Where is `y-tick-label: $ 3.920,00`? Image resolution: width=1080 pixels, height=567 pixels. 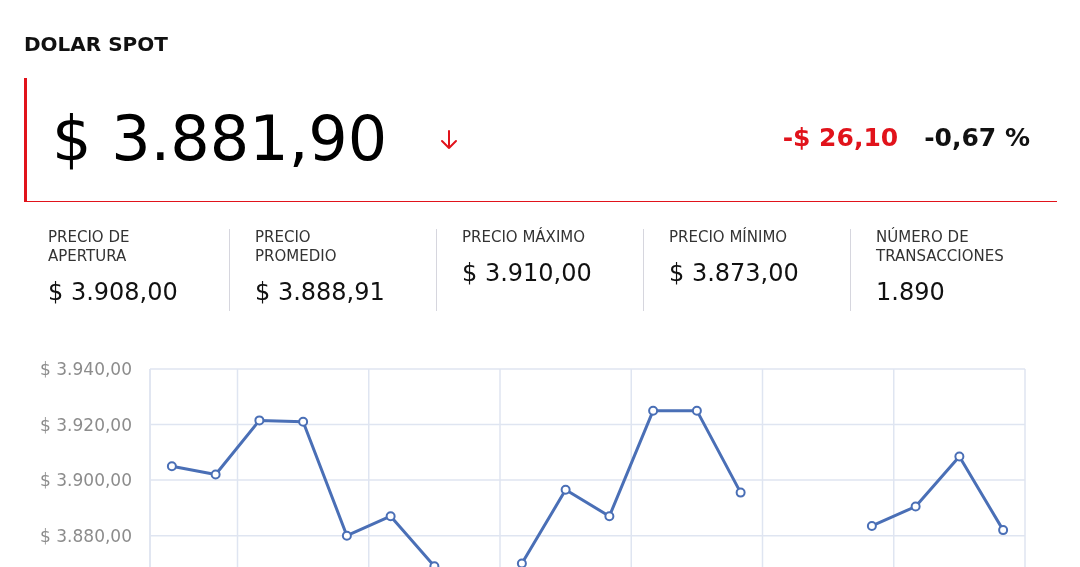
y-tick-label: $ 3.920,00 is located at coordinates (86, 424).